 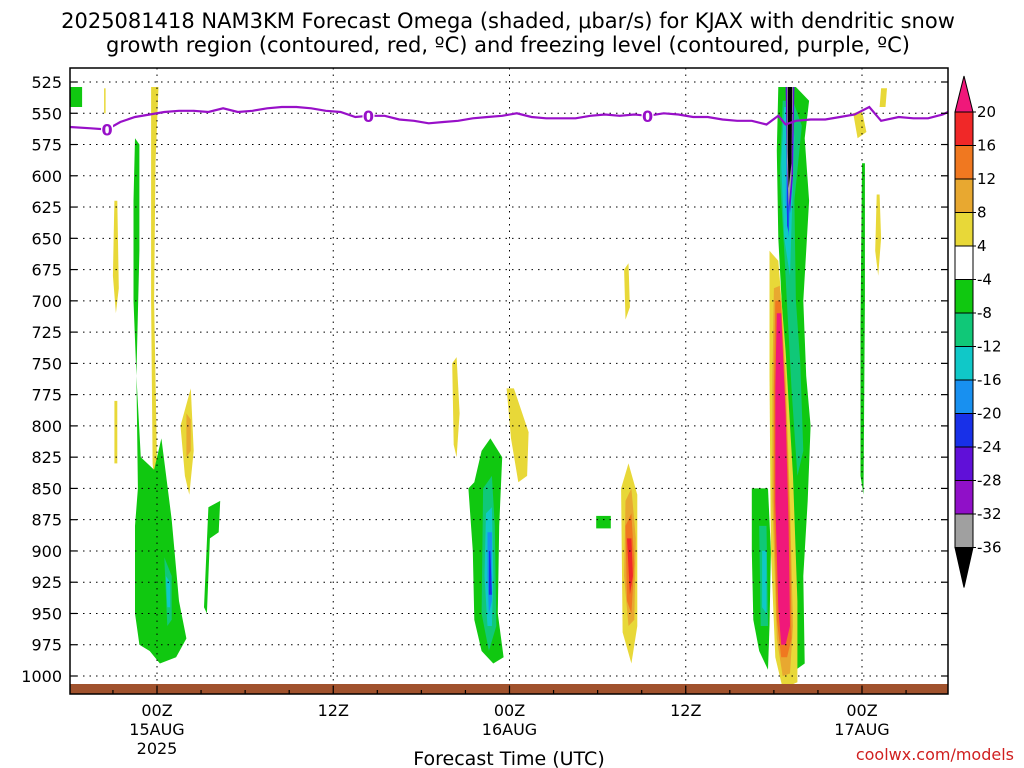 I want to click on freezing-level-line, so click(x=509, y=118).